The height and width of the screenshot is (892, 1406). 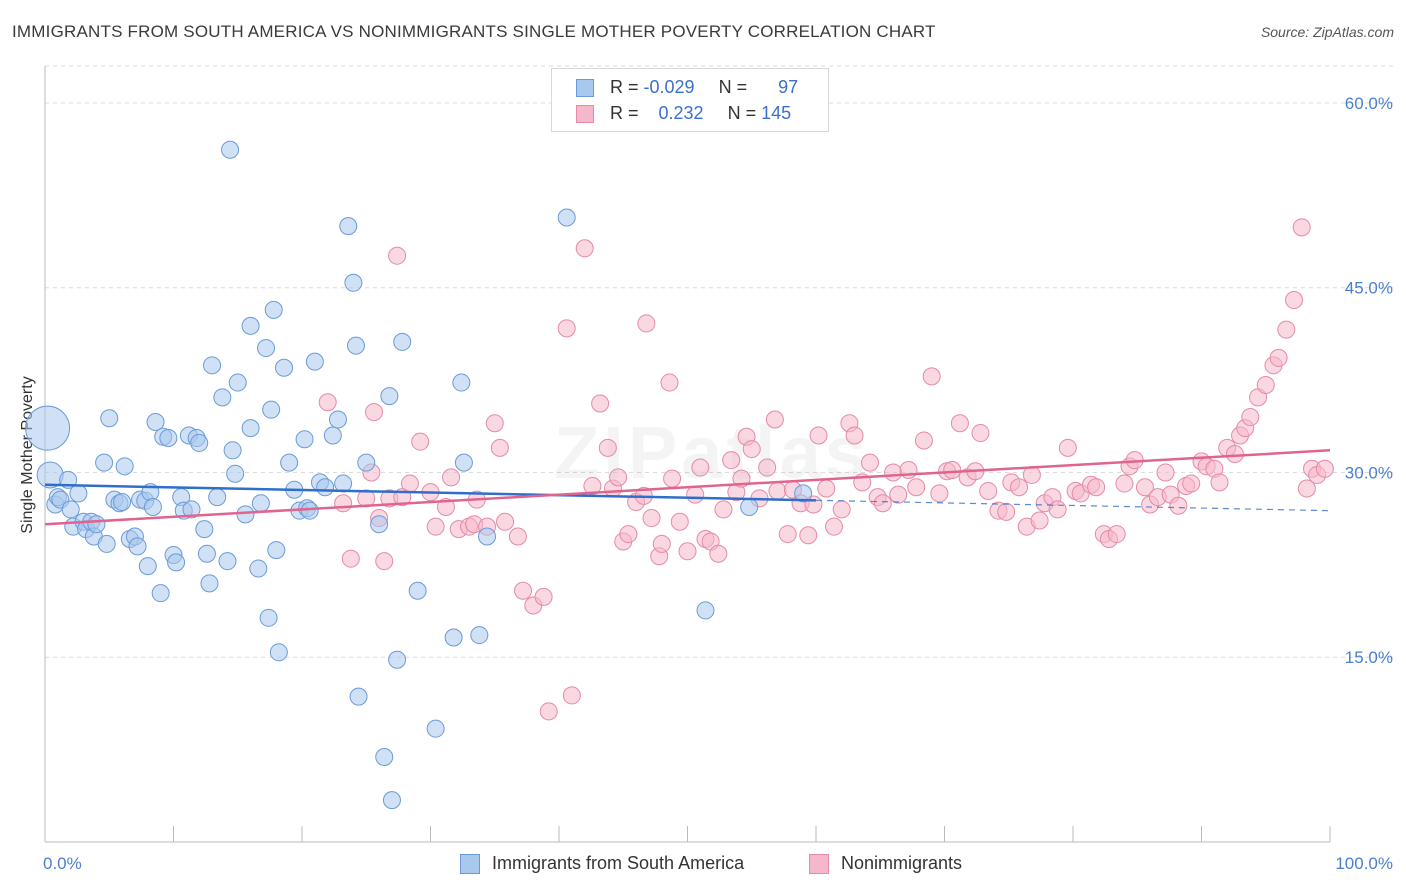 I want to click on stats-text: R = 0.232 N = 145, so click(x=700, y=113).